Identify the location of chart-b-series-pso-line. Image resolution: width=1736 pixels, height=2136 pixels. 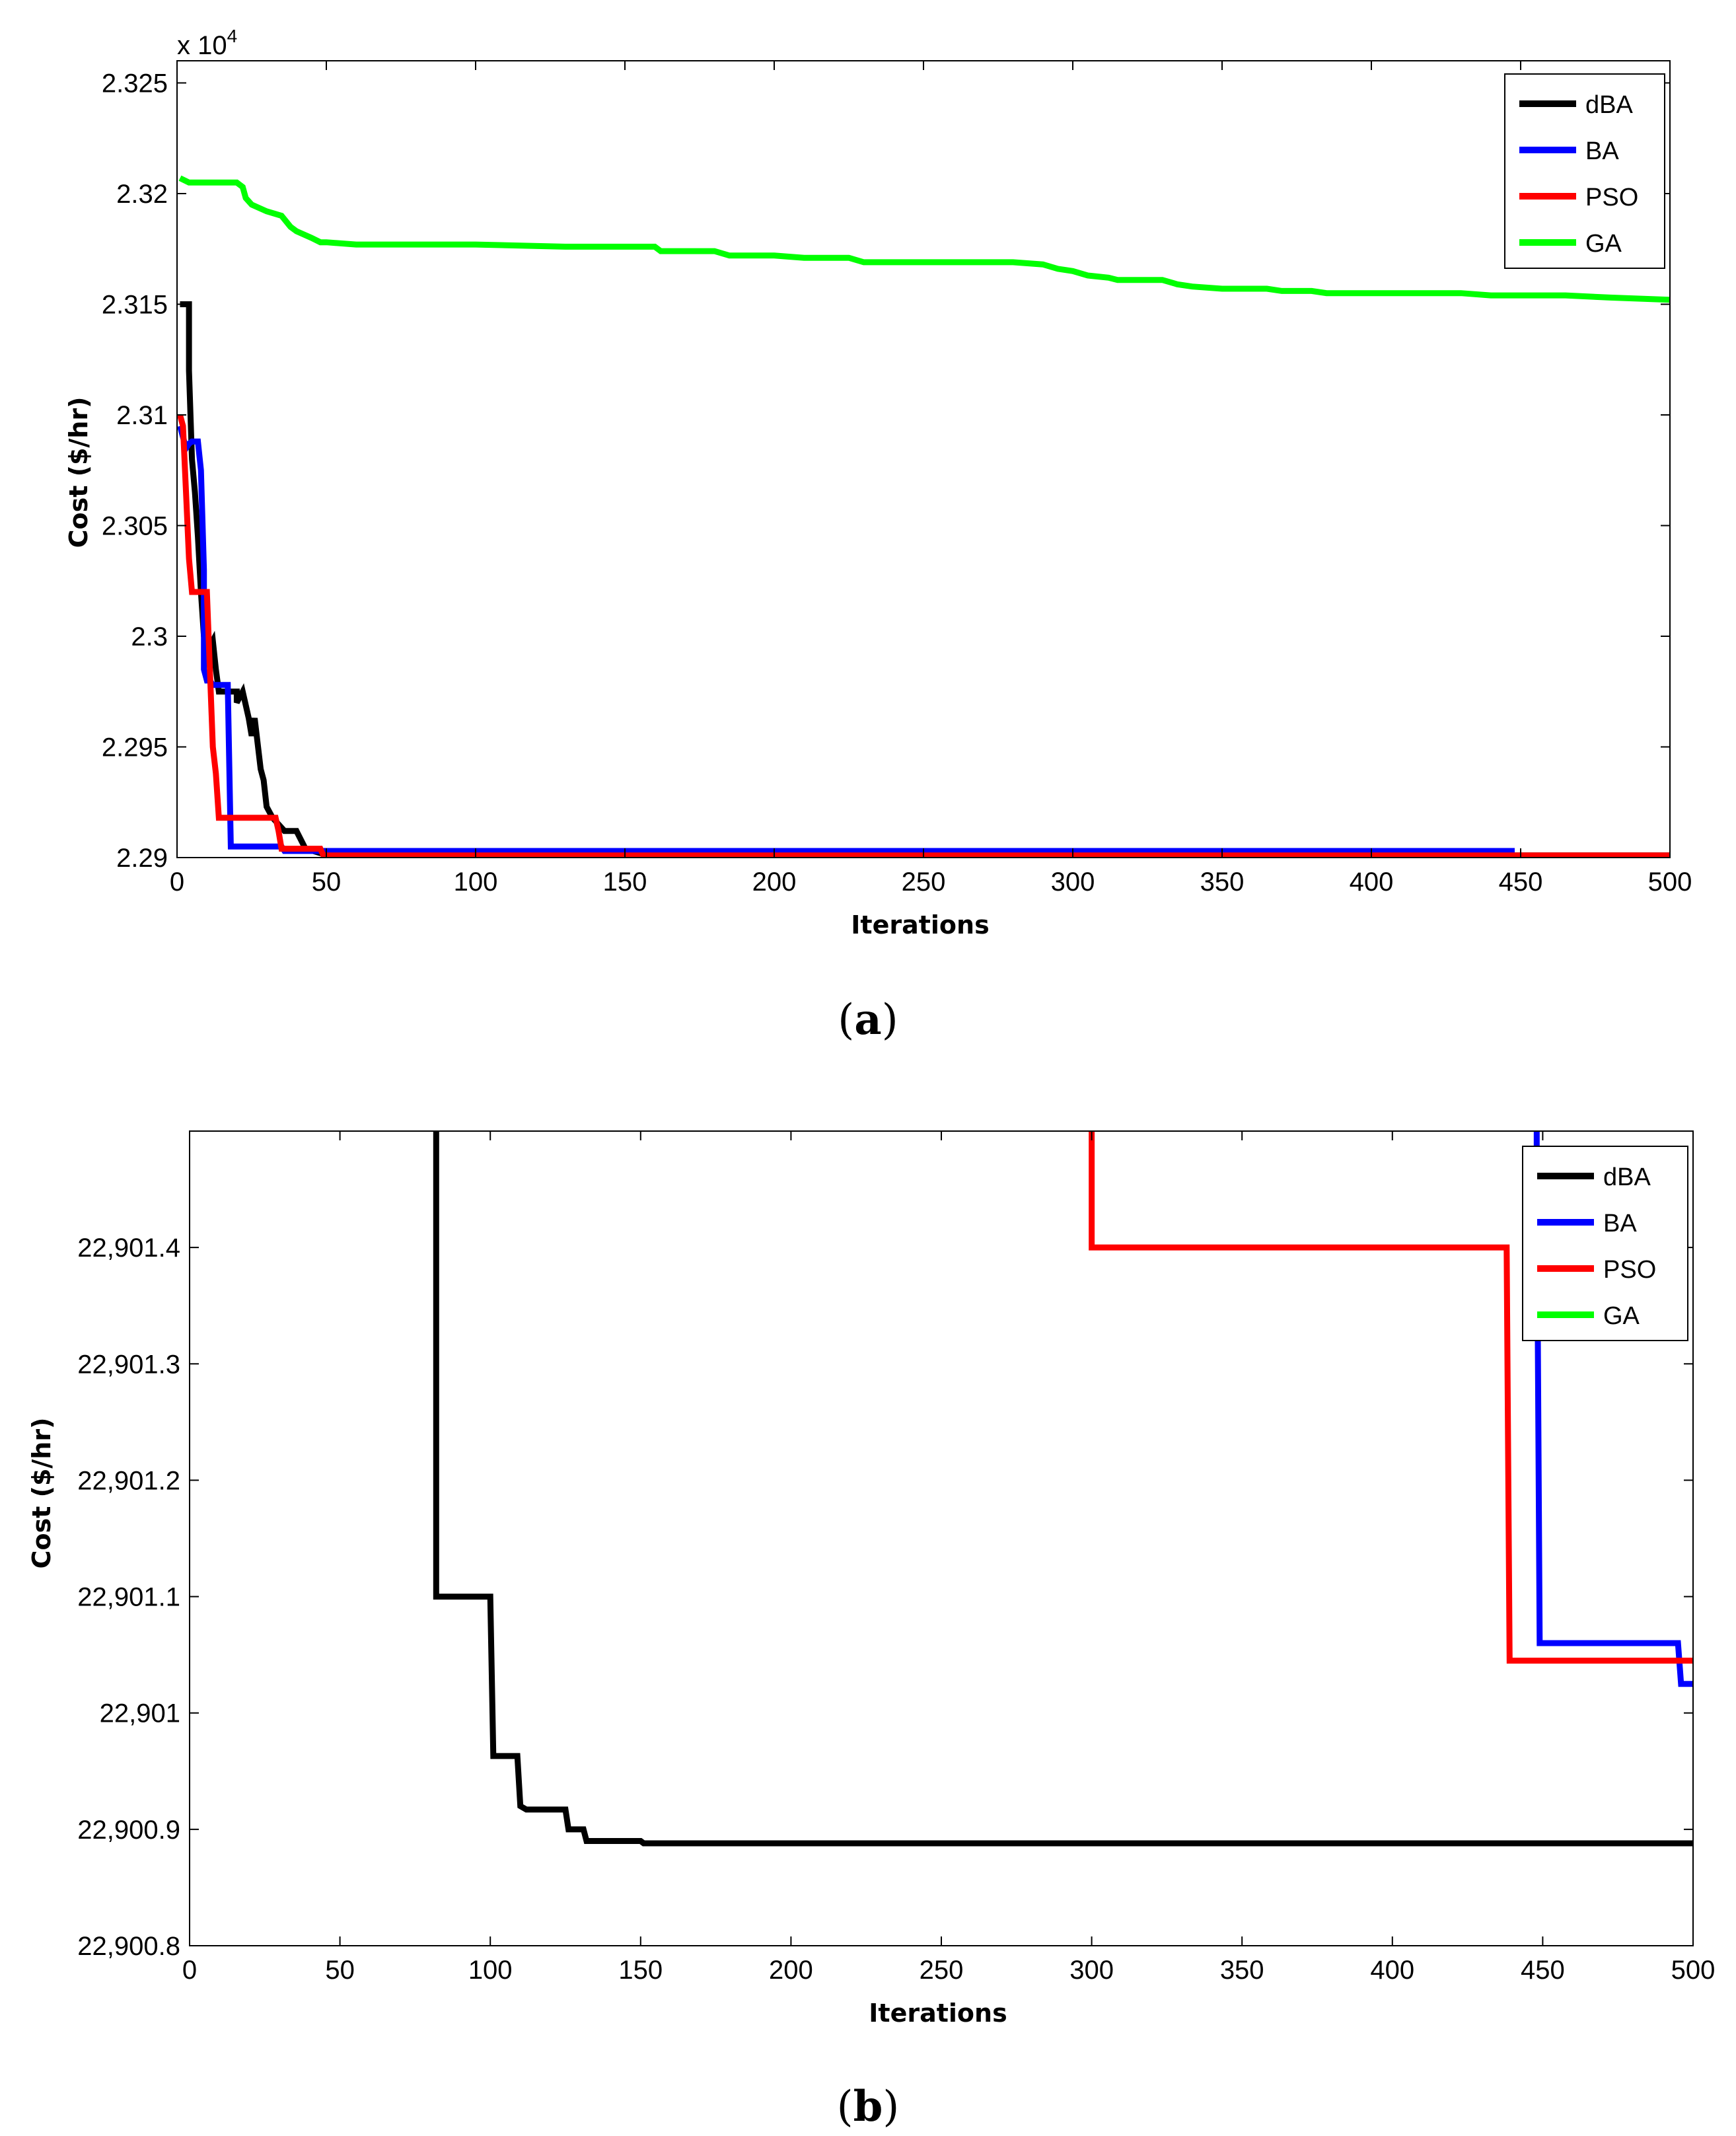
(1391, 1397).